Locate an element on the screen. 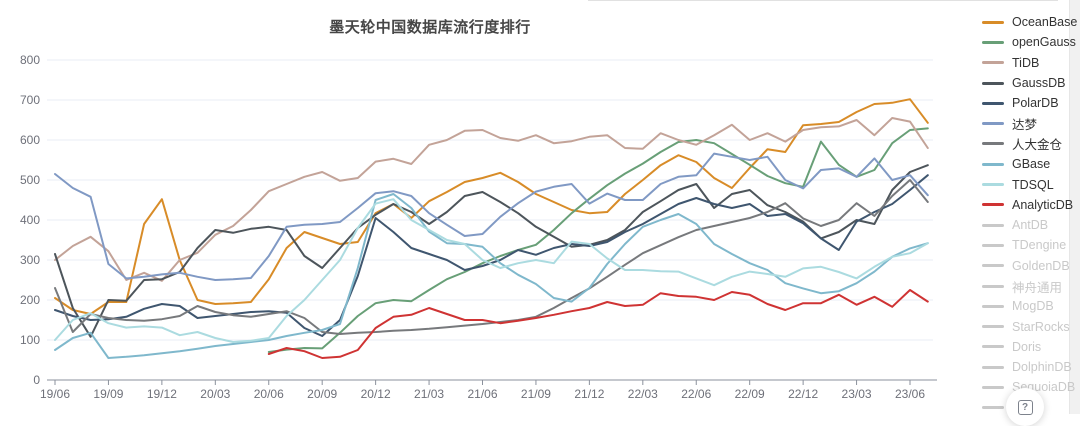  x-axis-tick-label: 20/03 is located at coordinates (215, 394).